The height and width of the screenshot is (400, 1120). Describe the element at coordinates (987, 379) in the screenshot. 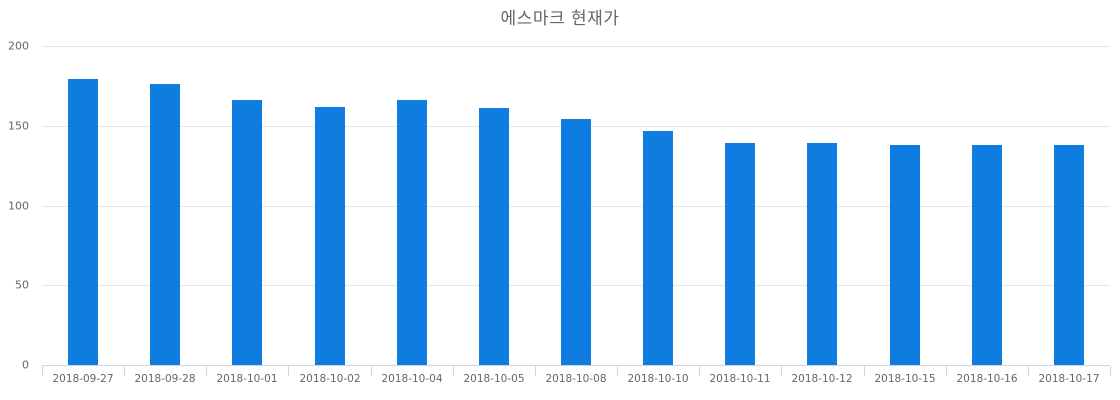

I see `x-tick-label: 2018-10-16` at that location.